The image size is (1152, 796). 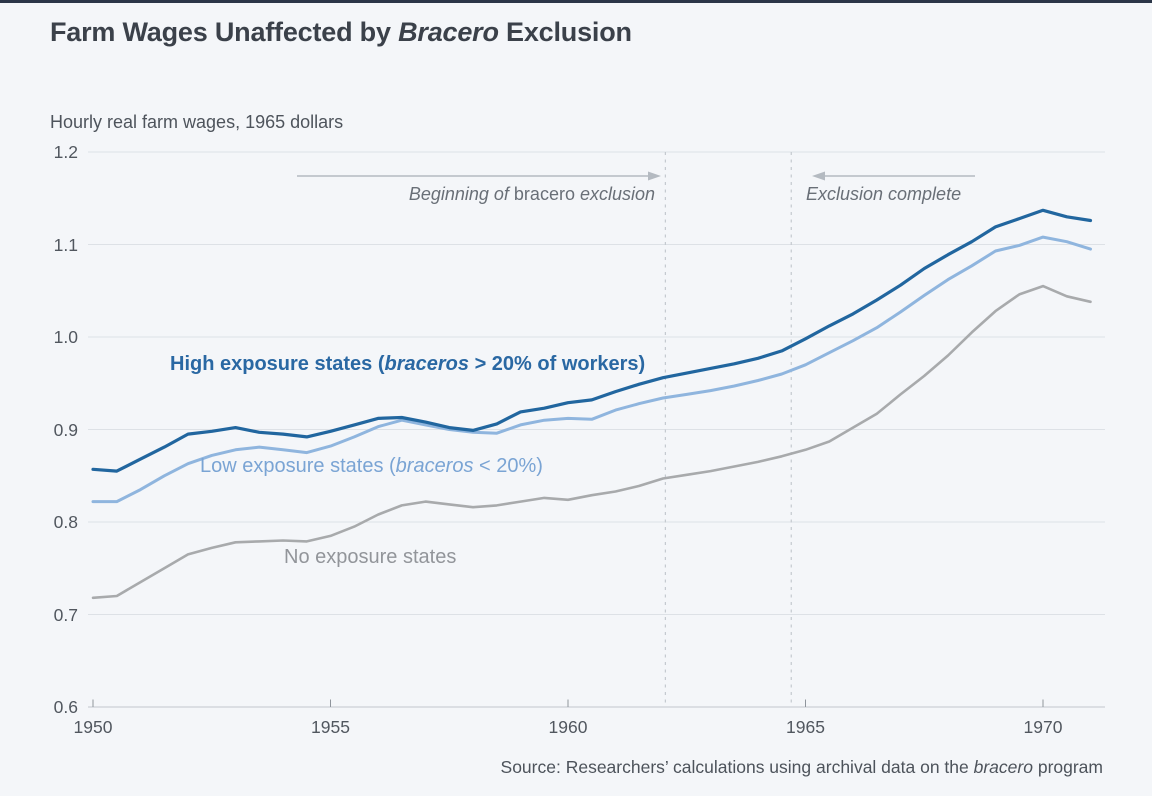 What do you see at coordinates (508, 466) in the screenshot?
I see `legend-text-suffix: < 20%)` at bounding box center [508, 466].